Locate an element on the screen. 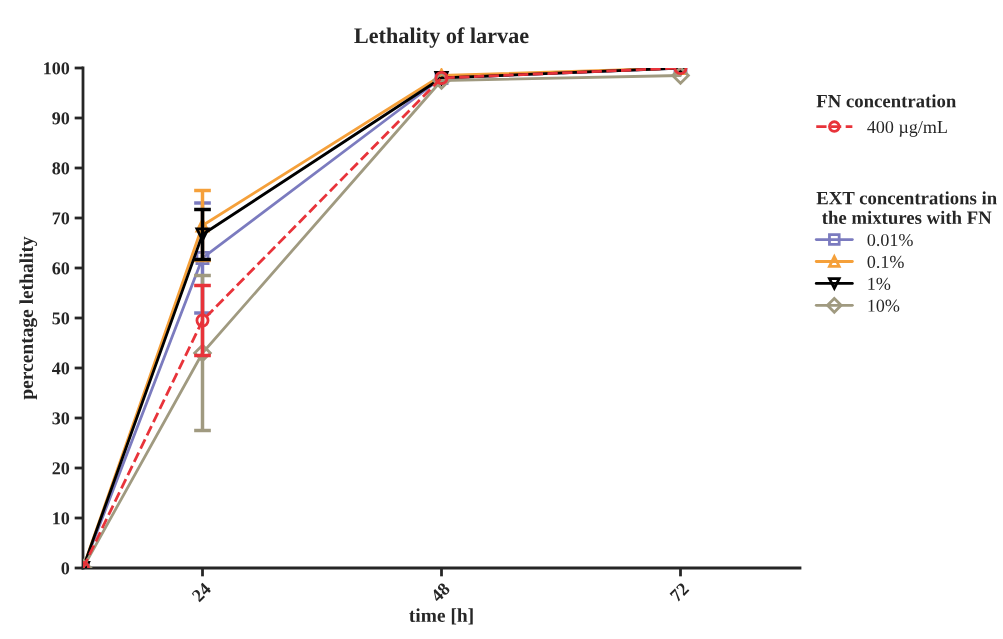 The height and width of the screenshot is (639, 1003). y-tick-label: 10 is located at coordinates (61, 518).